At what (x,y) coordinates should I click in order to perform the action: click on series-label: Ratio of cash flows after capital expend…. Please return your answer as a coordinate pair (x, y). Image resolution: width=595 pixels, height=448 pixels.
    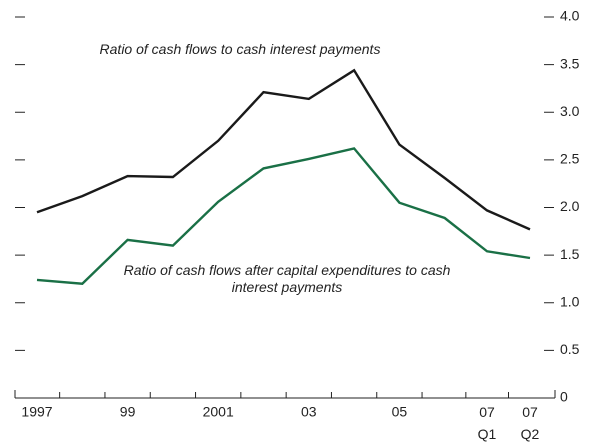
    Looking at the image, I should click on (287, 278).